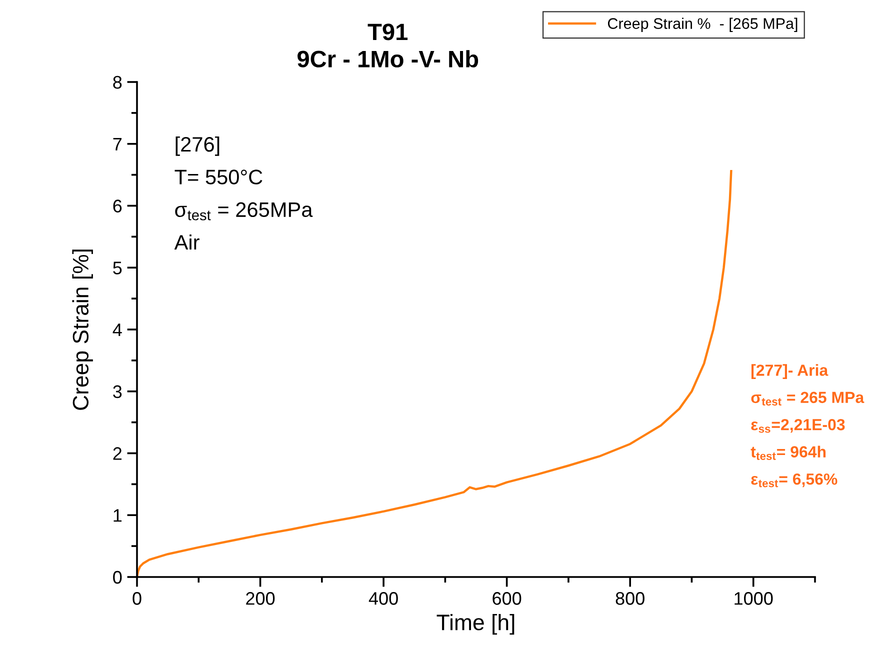  I want to click on y-tick-label: 6, so click(117, 206).